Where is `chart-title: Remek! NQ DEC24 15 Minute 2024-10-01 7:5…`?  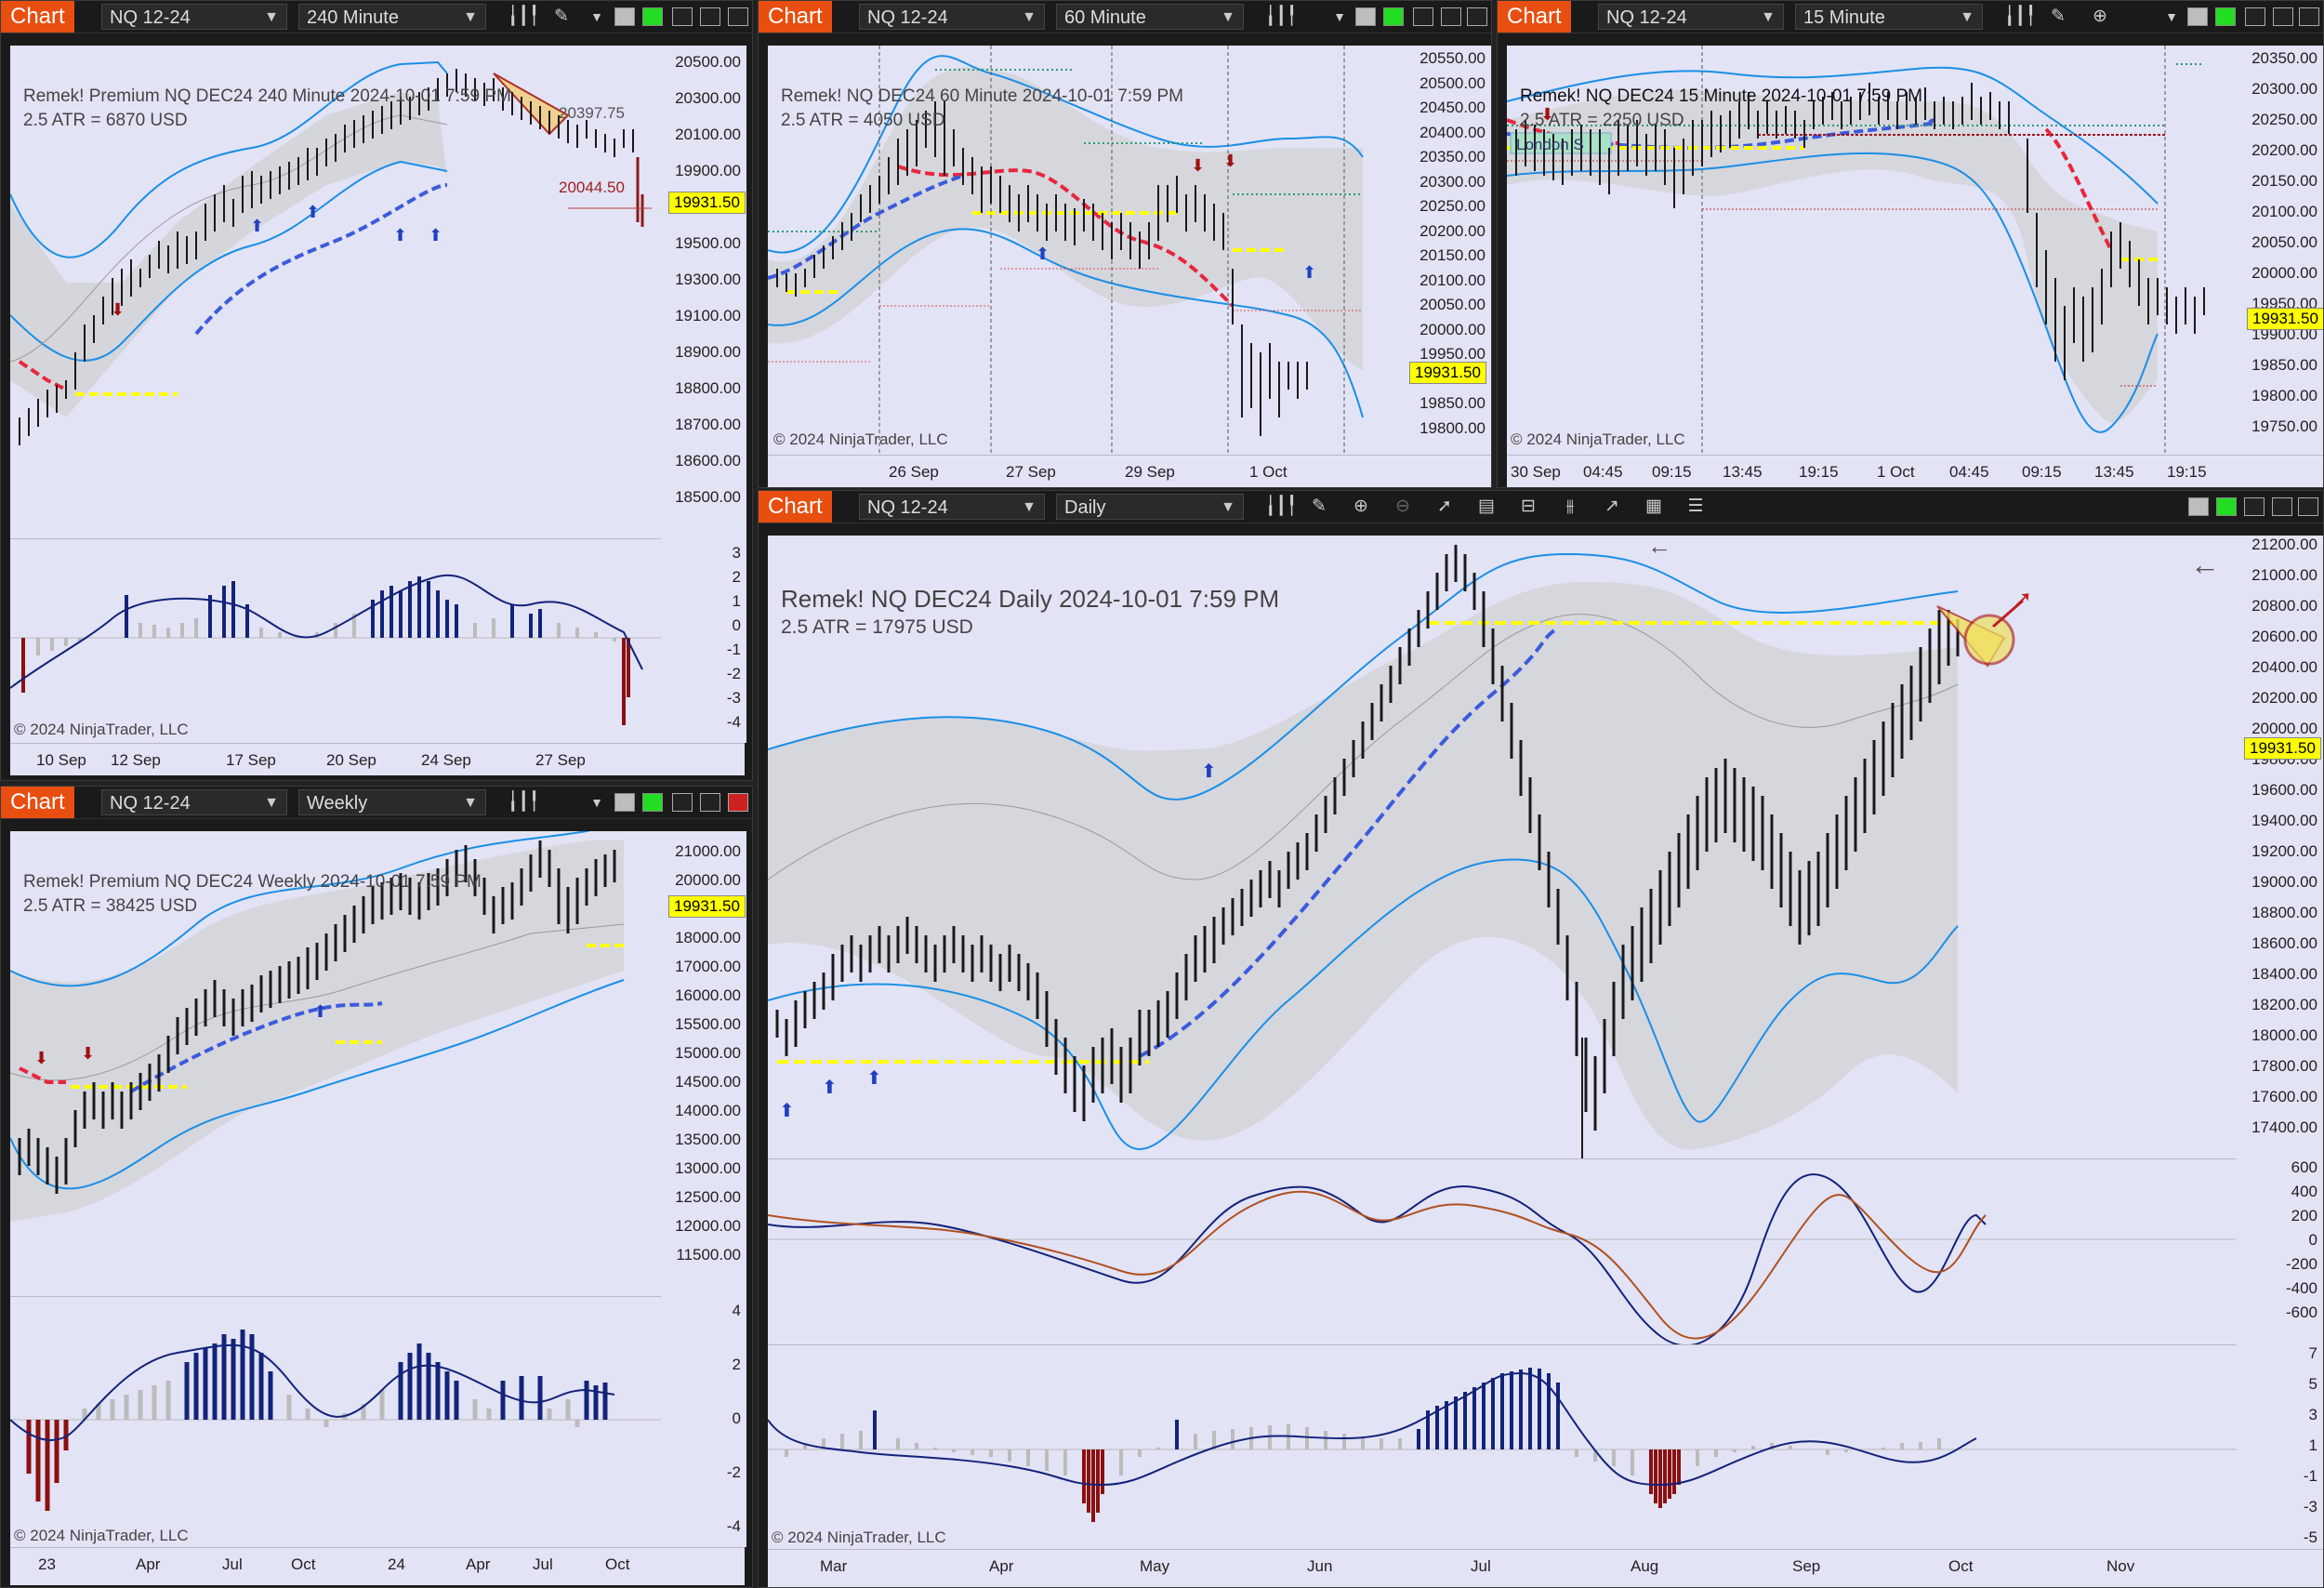 chart-title: Remek! NQ DEC24 15 Minute 2024-10-01 7:5… is located at coordinates (1721, 96).